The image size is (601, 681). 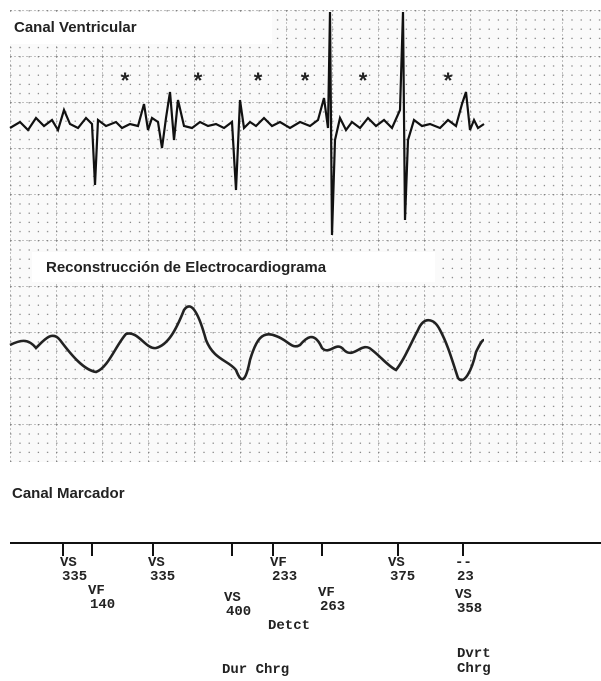 I want to click on event-value: 358, so click(x=469, y=609).